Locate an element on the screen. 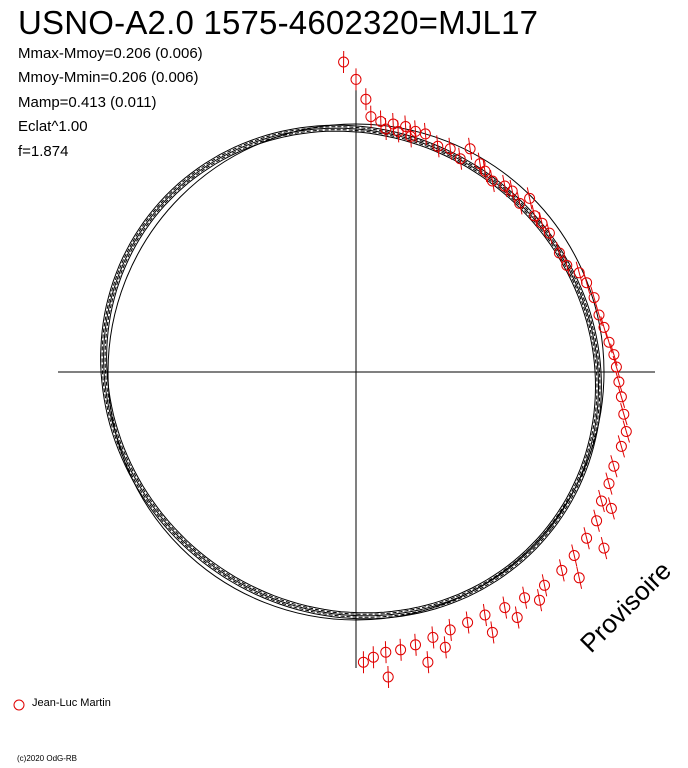  copyright-notice: (c)2020 OdG-RB is located at coordinates (47, 758).